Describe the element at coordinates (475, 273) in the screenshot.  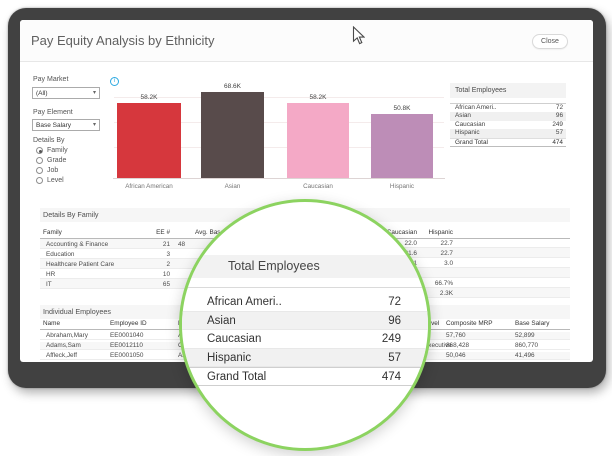
I see `table-row-right` at that location.